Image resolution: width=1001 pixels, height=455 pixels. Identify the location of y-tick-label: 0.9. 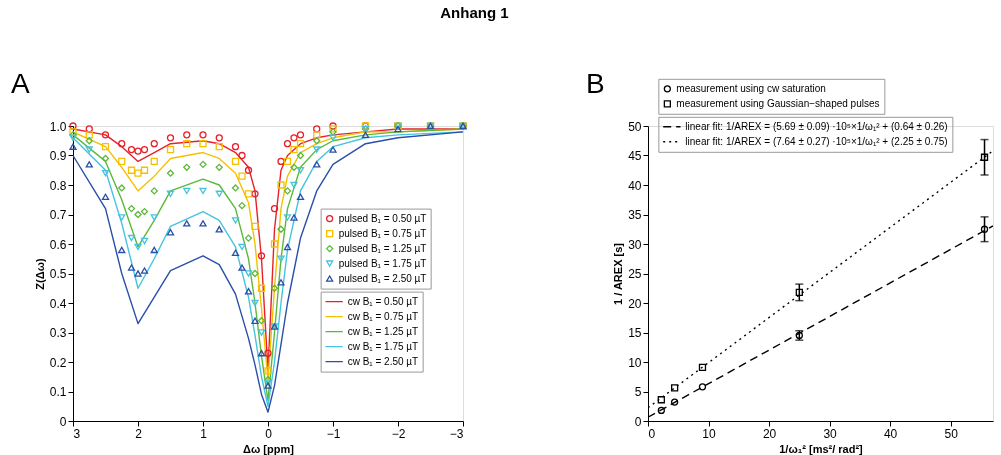
(58, 156).